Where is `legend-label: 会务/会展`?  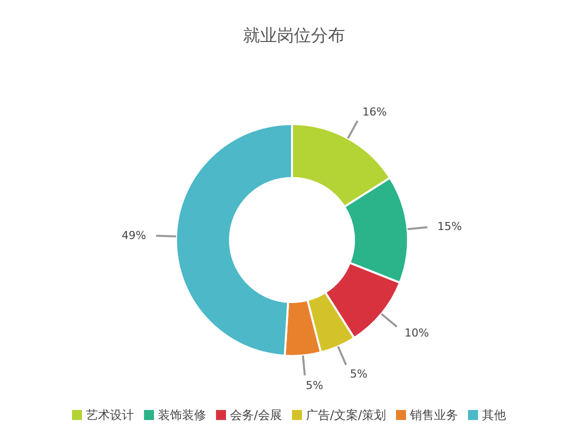
legend-label: 会务/会展 is located at coordinates (256, 415).